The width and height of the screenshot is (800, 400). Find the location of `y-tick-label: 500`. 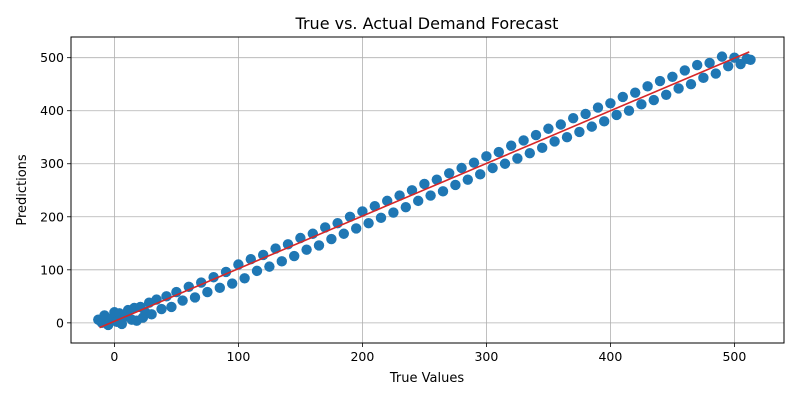

y-tick-label: 500 is located at coordinates (52, 57).